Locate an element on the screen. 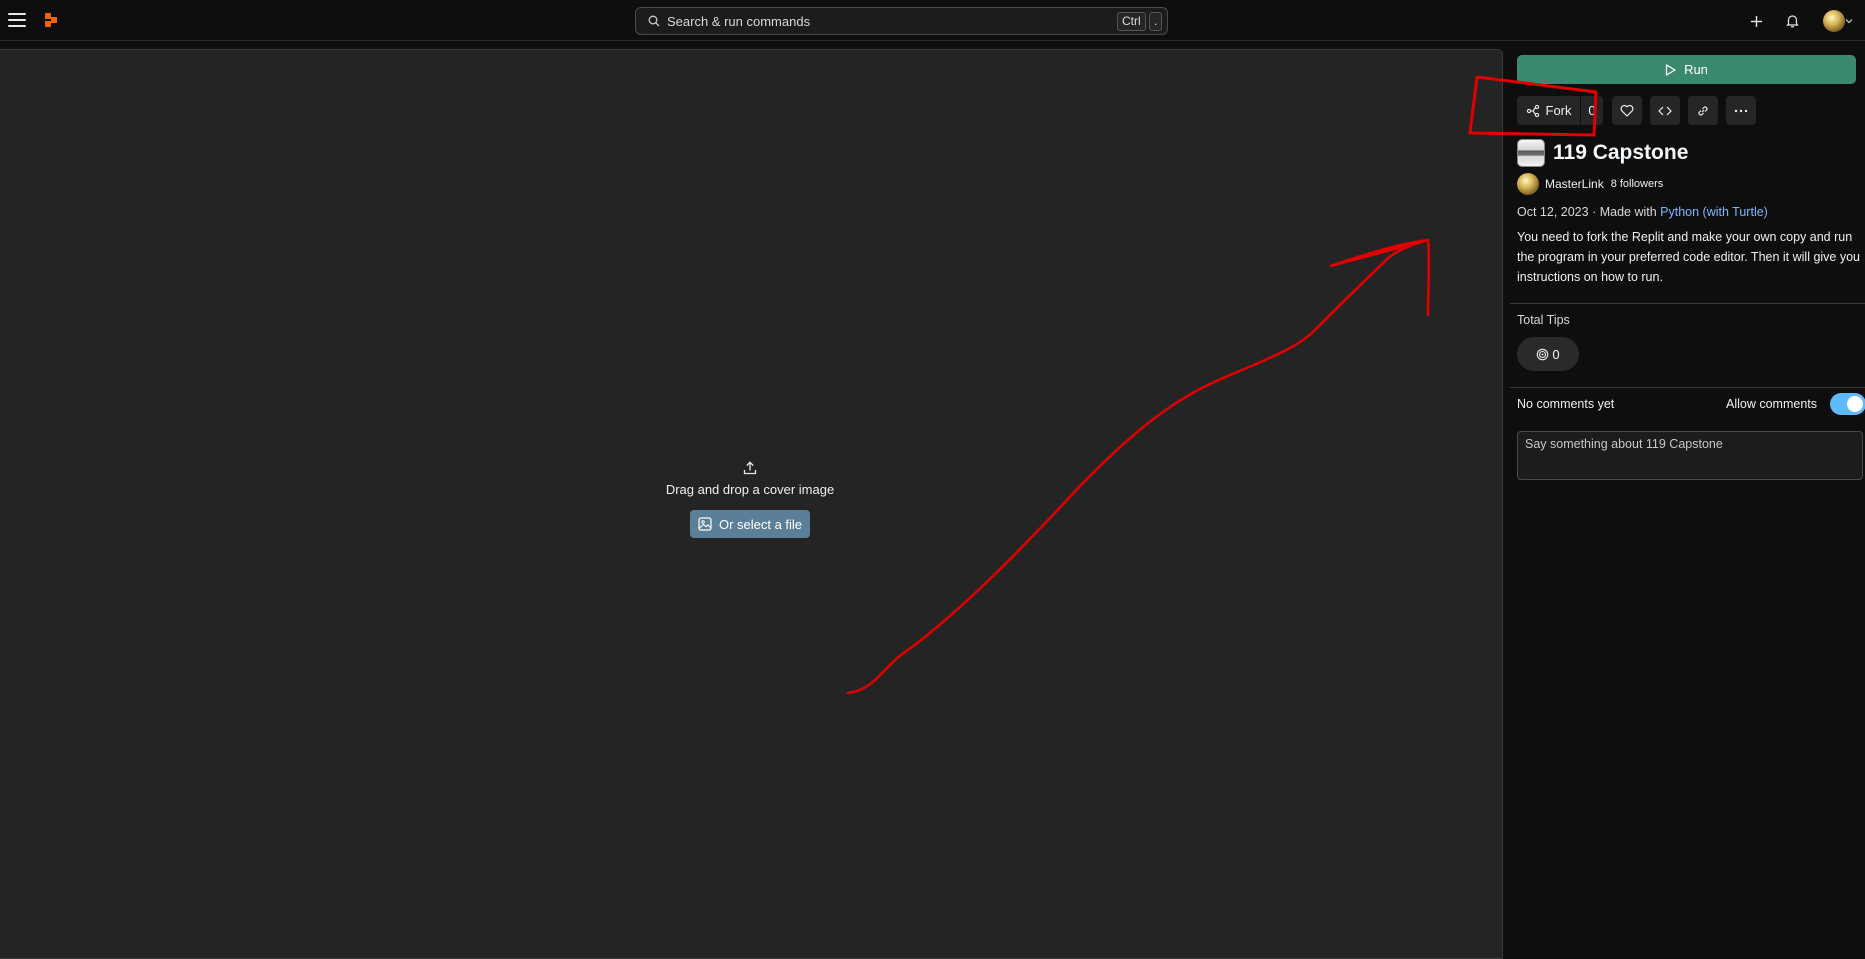 The height and width of the screenshot is (959, 1865). fork-label: Fork is located at coordinates (1558, 110).